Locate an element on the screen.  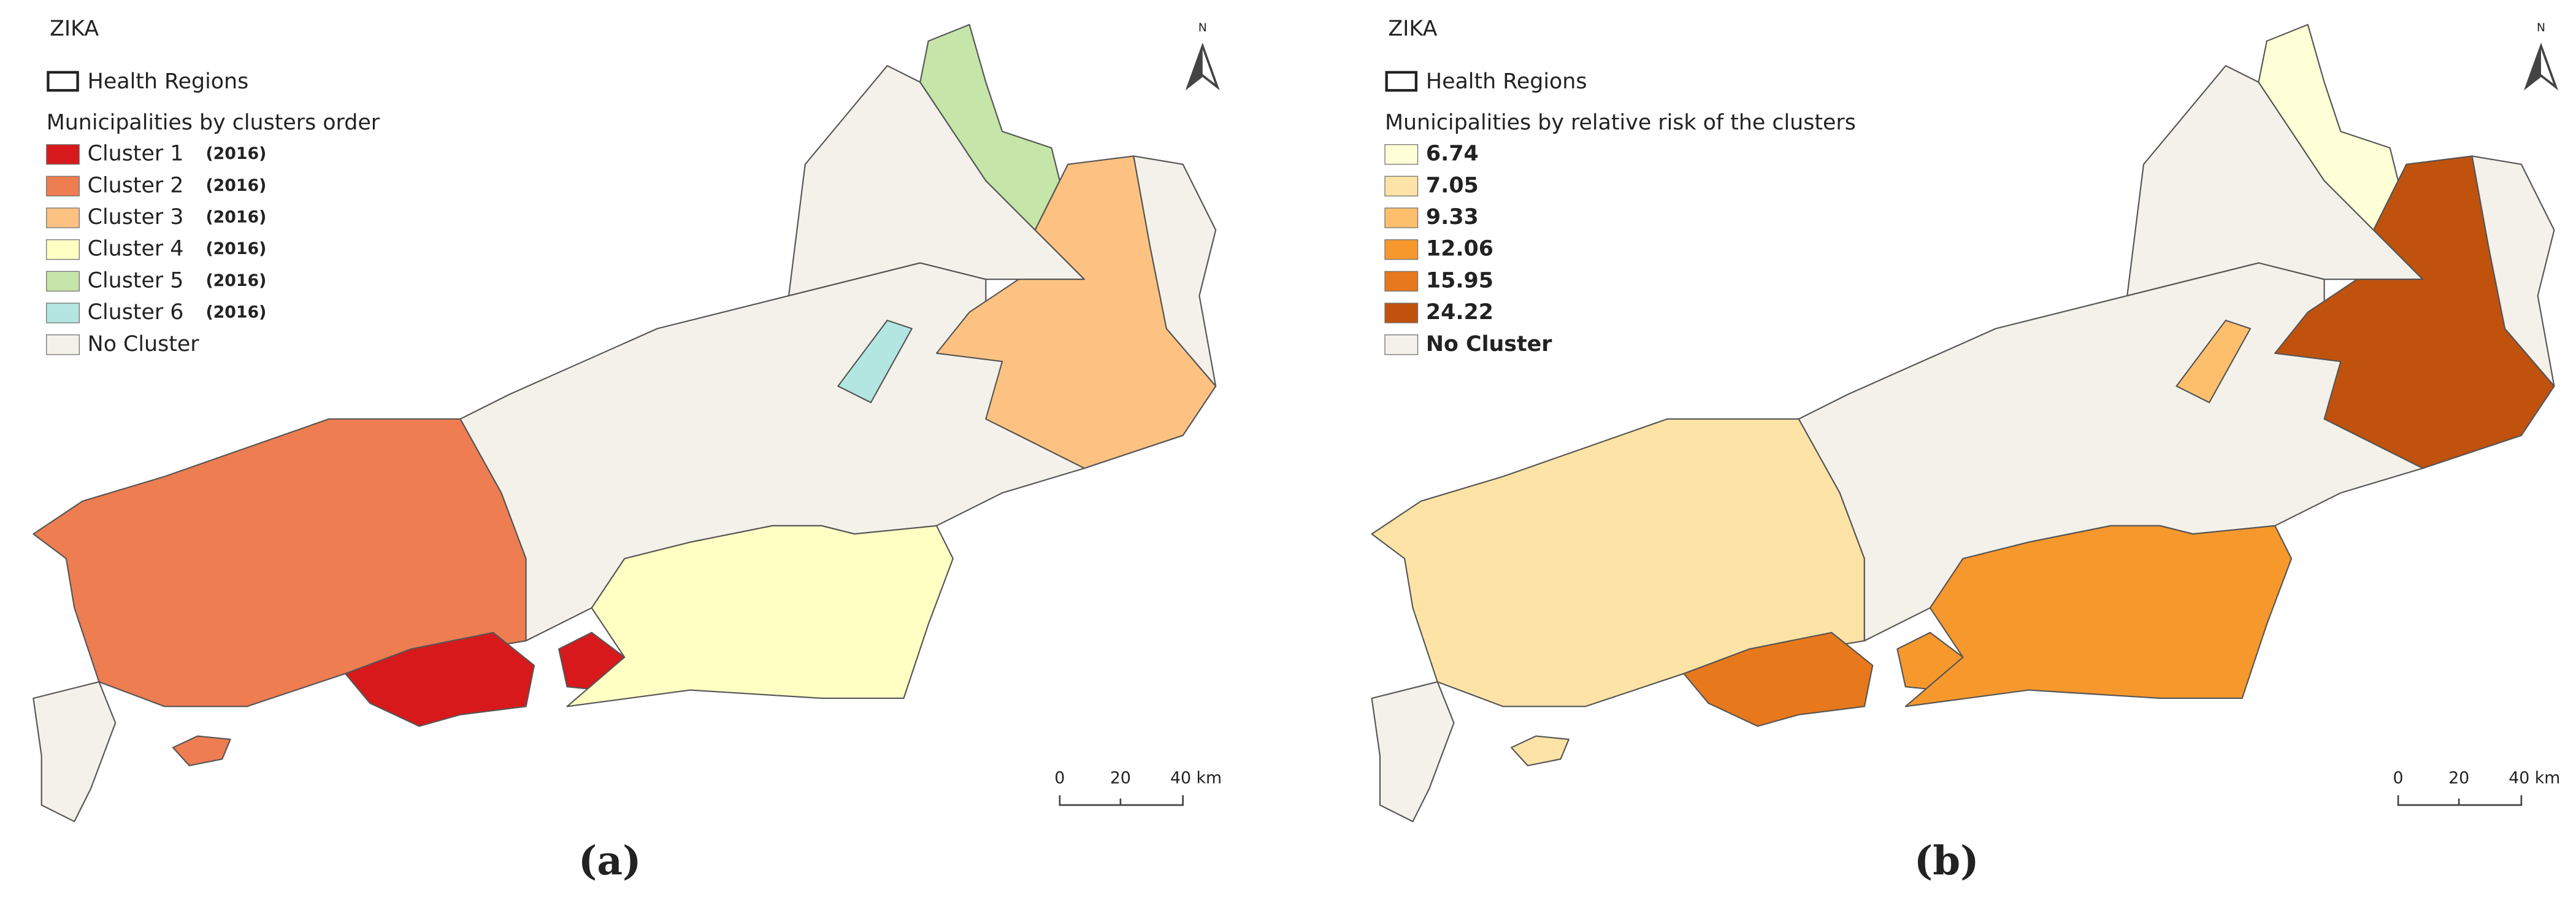
caption: (a) is located at coordinates (609, 861).